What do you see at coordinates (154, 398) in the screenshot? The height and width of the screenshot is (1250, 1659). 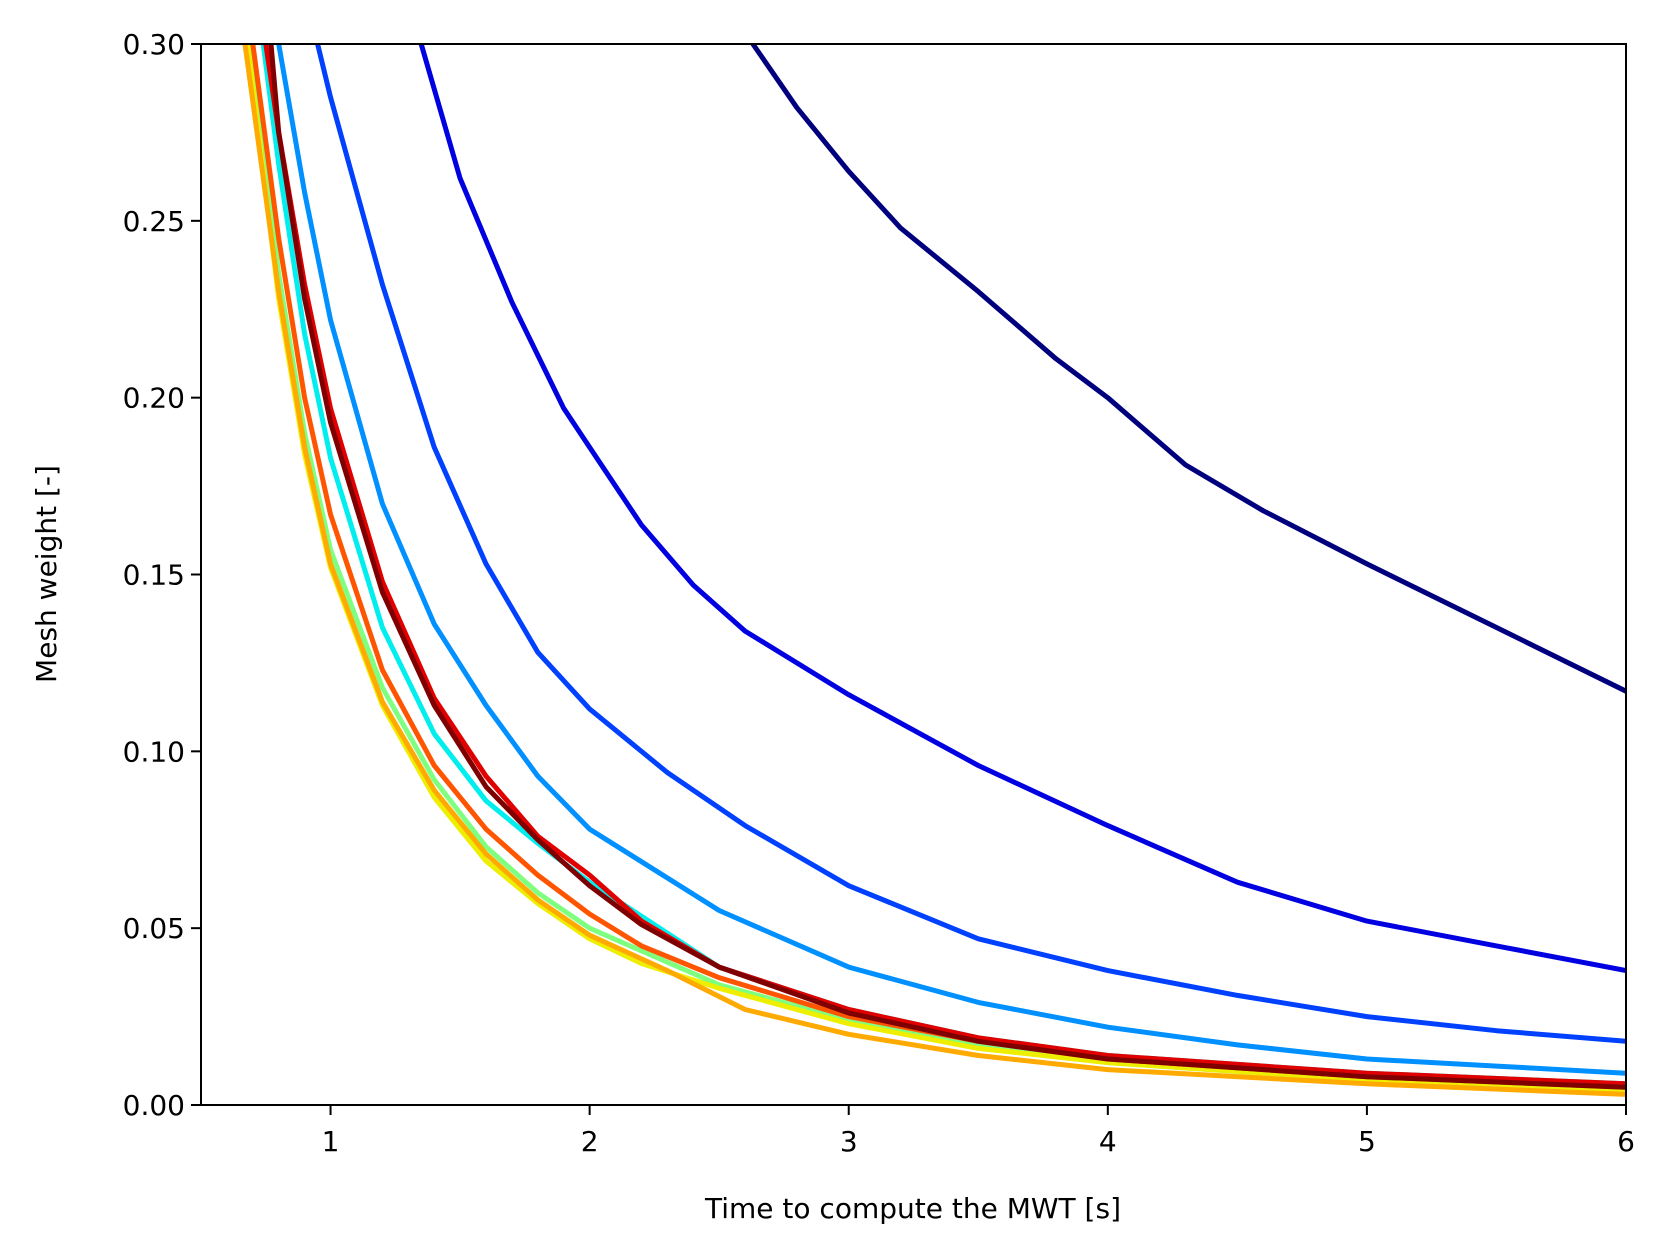 I see `y-tick-label: 0.20` at bounding box center [154, 398].